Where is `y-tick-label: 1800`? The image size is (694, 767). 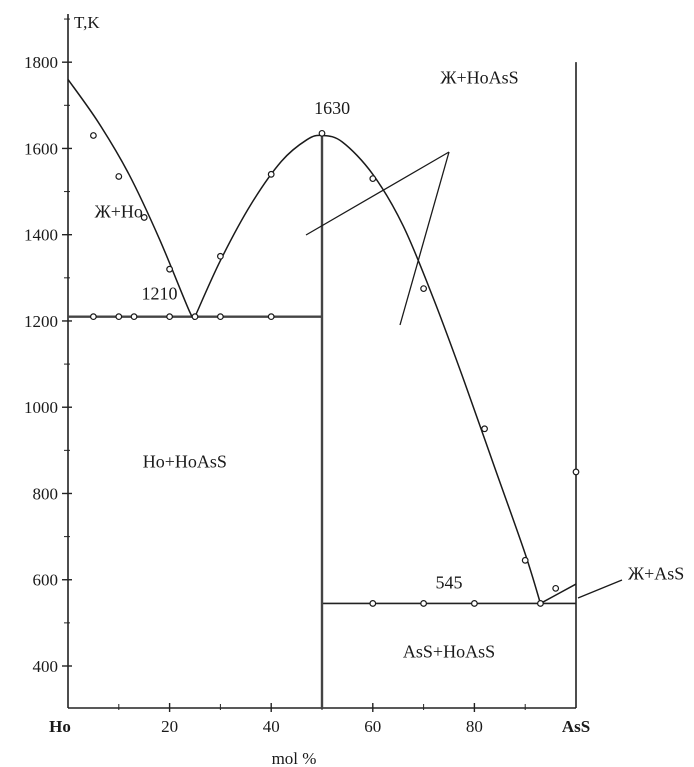
y-tick-label: 1800 is located at coordinates (41, 62).